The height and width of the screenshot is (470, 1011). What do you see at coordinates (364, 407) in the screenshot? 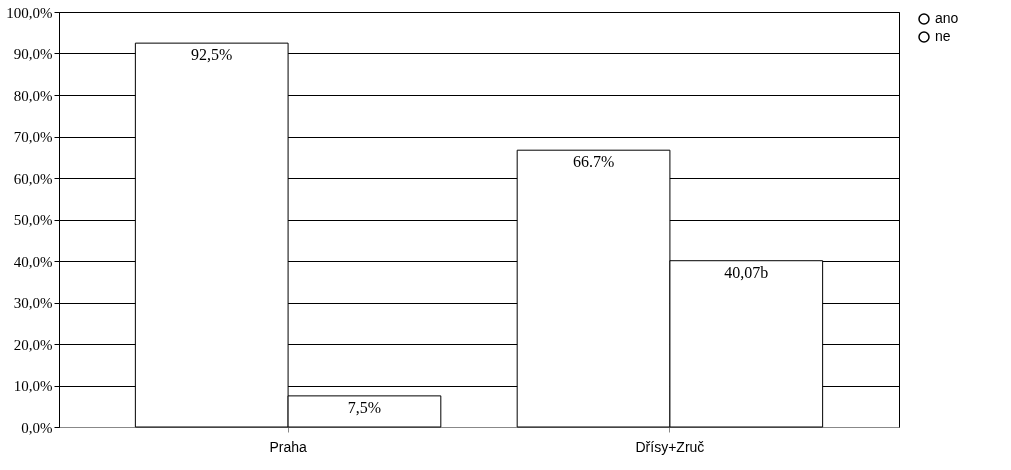
I see `data-label: 7,5%` at bounding box center [364, 407].